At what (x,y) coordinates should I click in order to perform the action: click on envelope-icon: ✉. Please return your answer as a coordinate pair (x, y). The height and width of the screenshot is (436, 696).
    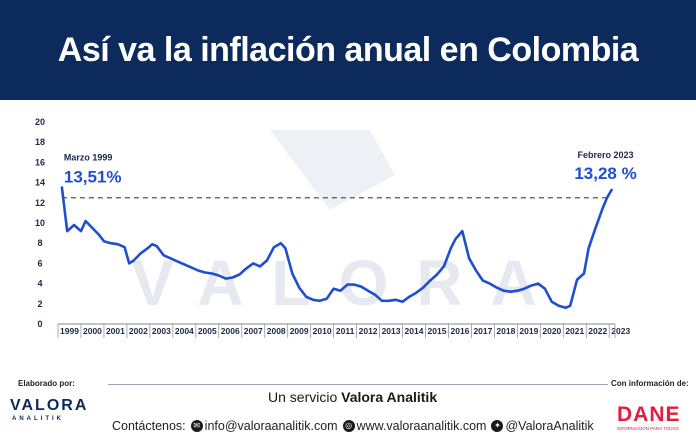
    Looking at the image, I should click on (196, 426).